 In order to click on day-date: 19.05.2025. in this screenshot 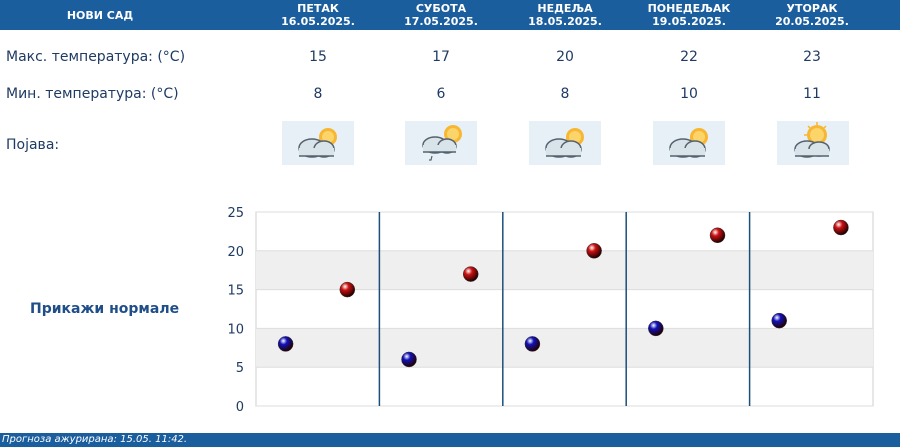, I will do `click(689, 21)`.